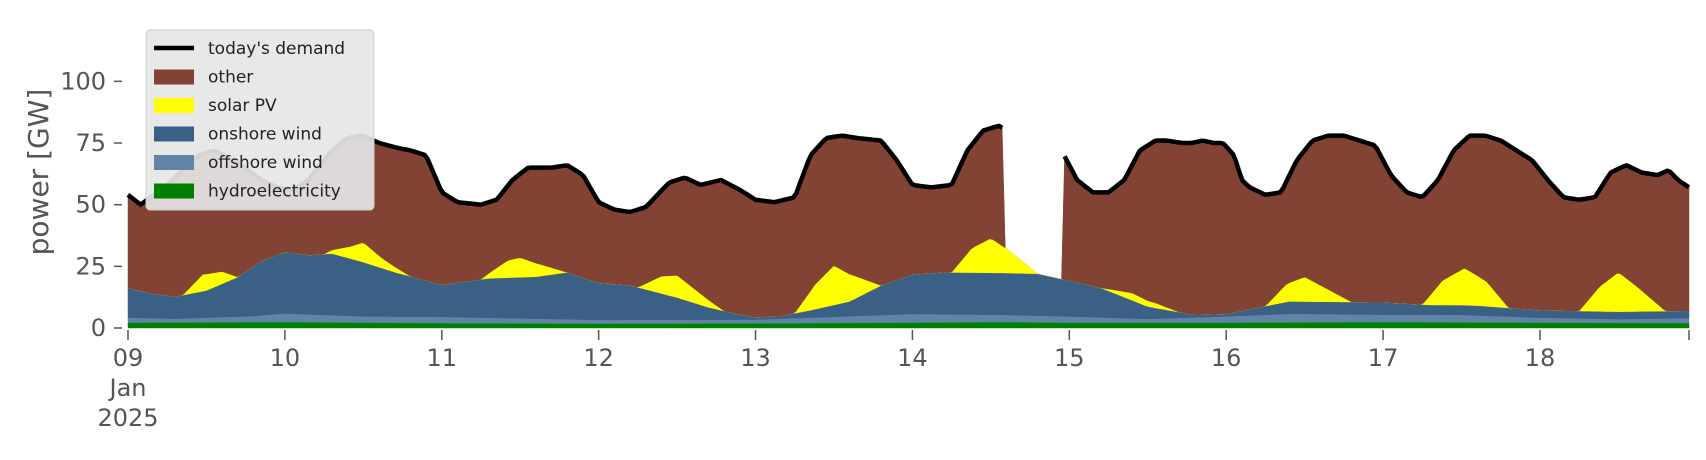 Image resolution: width=1706 pixels, height=460 pixels. What do you see at coordinates (265, 163) in the screenshot?
I see `legend-label-offshore-wind: offshore wind` at bounding box center [265, 163].